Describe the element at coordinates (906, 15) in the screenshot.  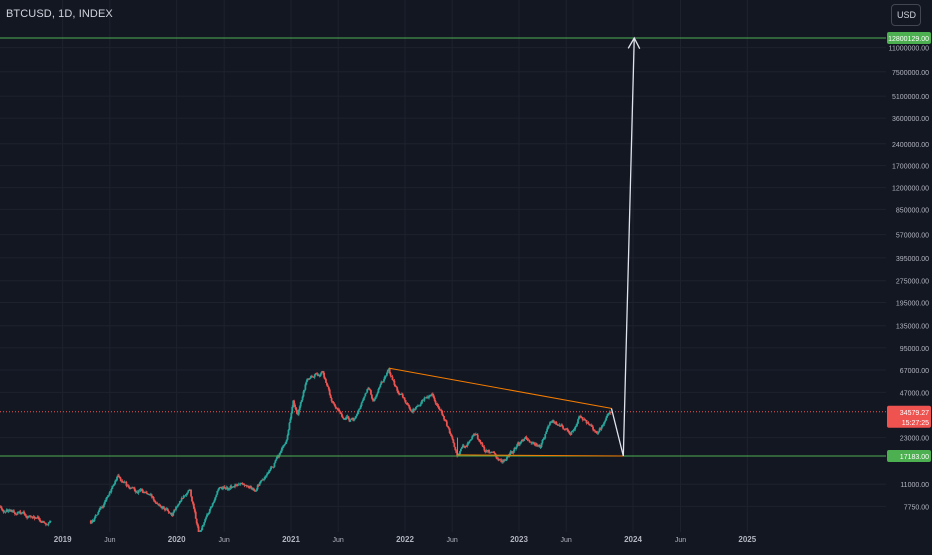
I see `currency-button: USD` at that location.